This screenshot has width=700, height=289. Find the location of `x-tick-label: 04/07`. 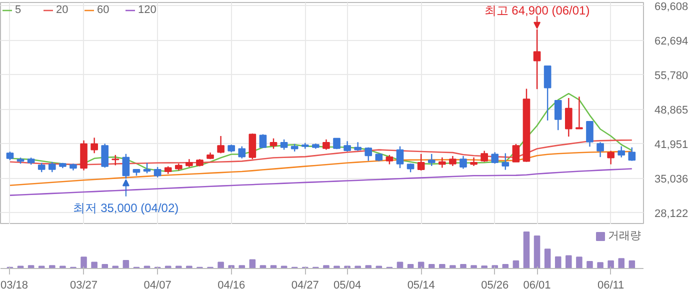

x-tick-label: 04/07 is located at coordinates (158, 284).